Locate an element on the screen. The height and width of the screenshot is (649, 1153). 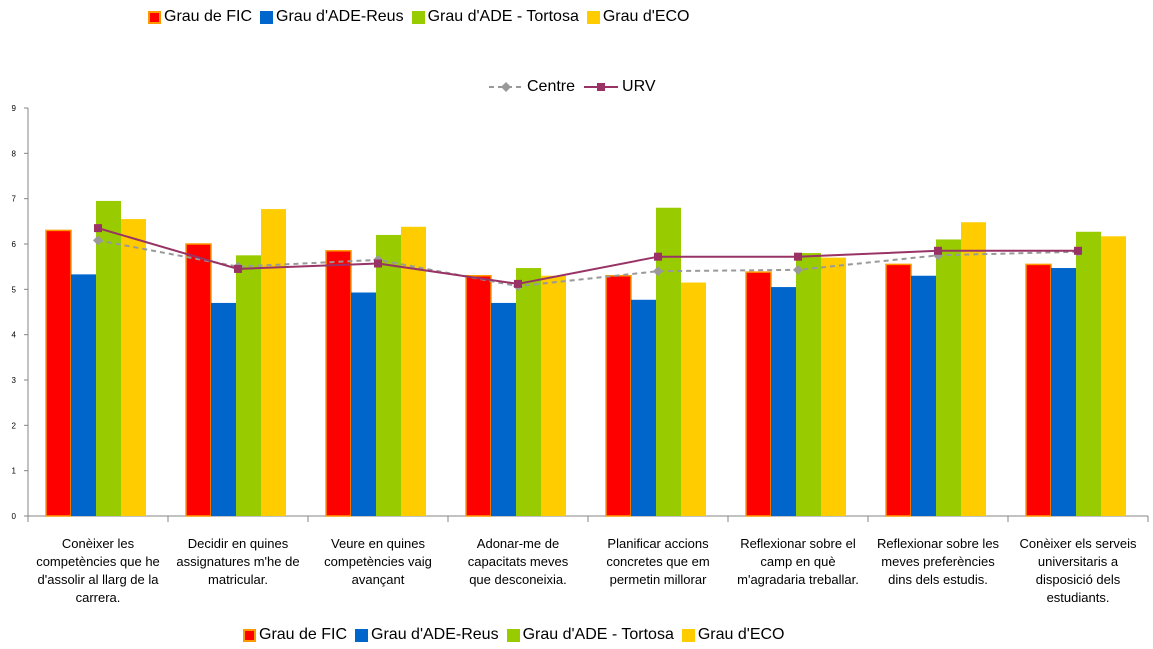
legend-item: Centre is located at coordinates (531, 87).